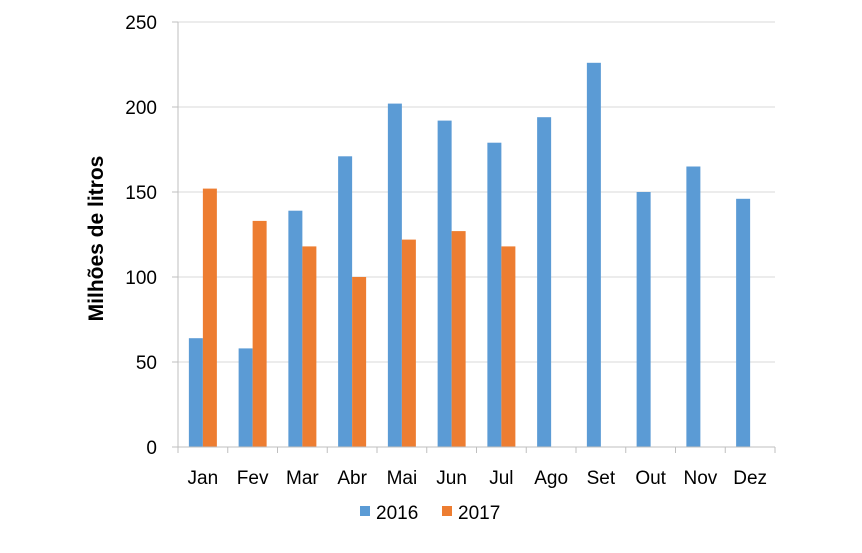  What do you see at coordinates (309, 346) in the screenshot?
I see `bar-2017-Mar` at bounding box center [309, 346].